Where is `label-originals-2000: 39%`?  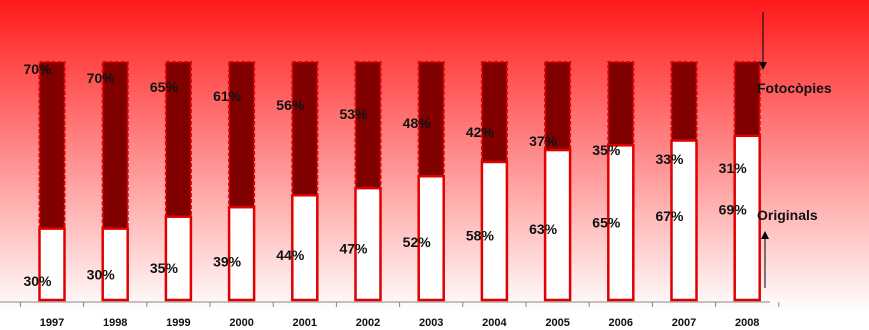
label-originals-2000: 39% is located at coordinates (227, 262).